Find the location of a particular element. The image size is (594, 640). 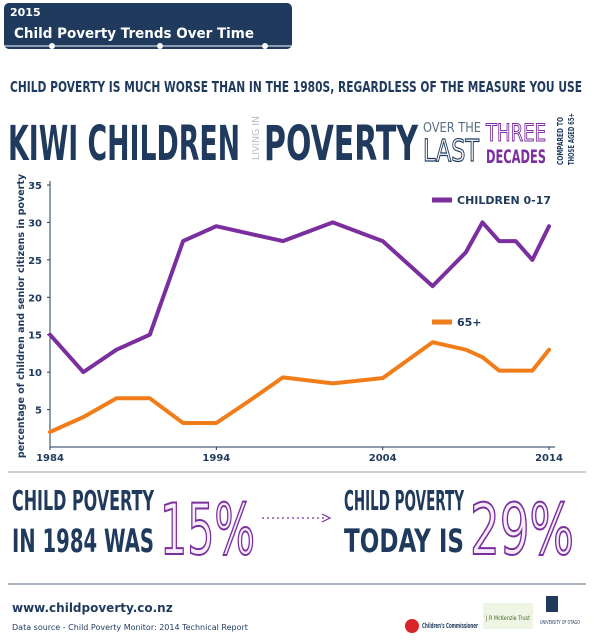

y-tick-label: 15 is located at coordinates (35, 336).